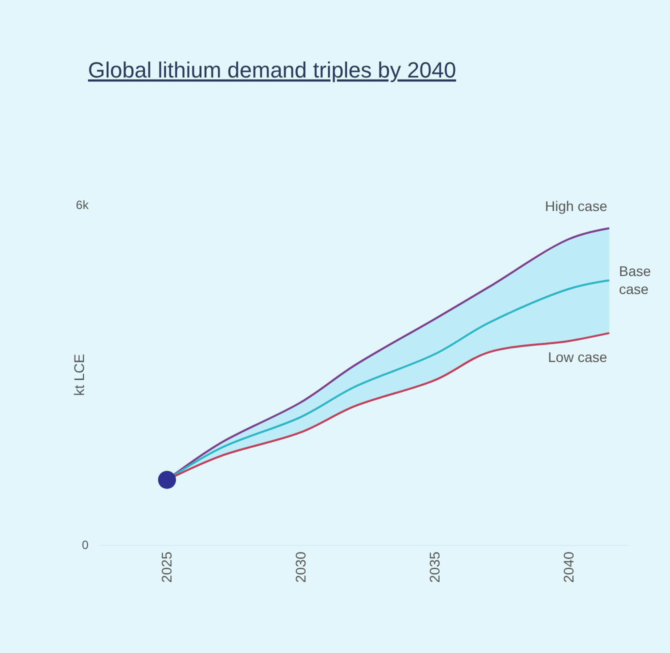 The height and width of the screenshot is (653, 670). Describe the element at coordinates (300, 567) in the screenshot. I see `x-tick-label: 2030` at that location.